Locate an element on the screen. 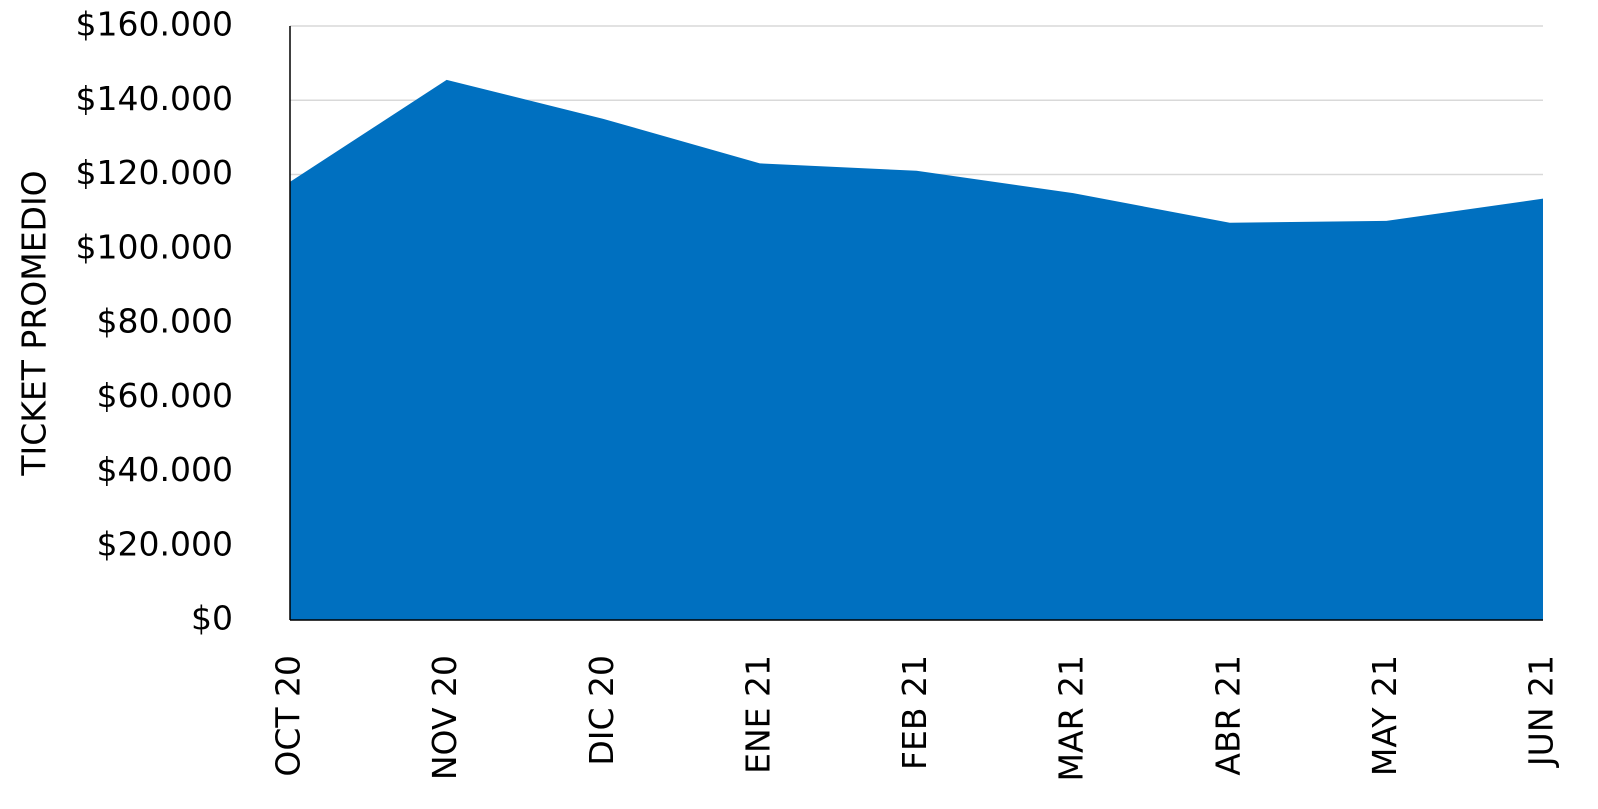 This screenshot has width=1598, height=809. x-tick-label: MAY 21 is located at coordinates (1384, 715).